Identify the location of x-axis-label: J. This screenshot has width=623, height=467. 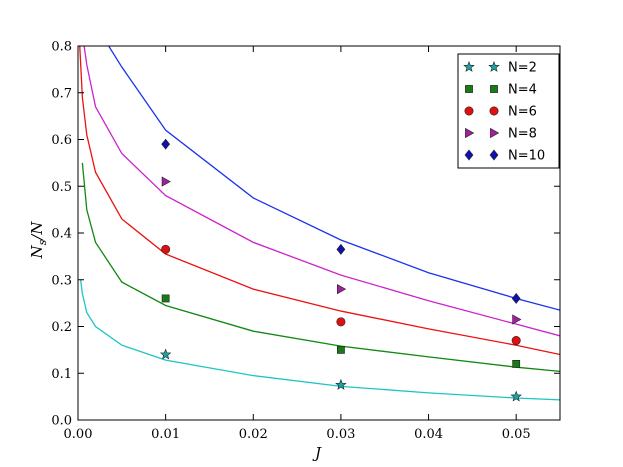
(317, 453).